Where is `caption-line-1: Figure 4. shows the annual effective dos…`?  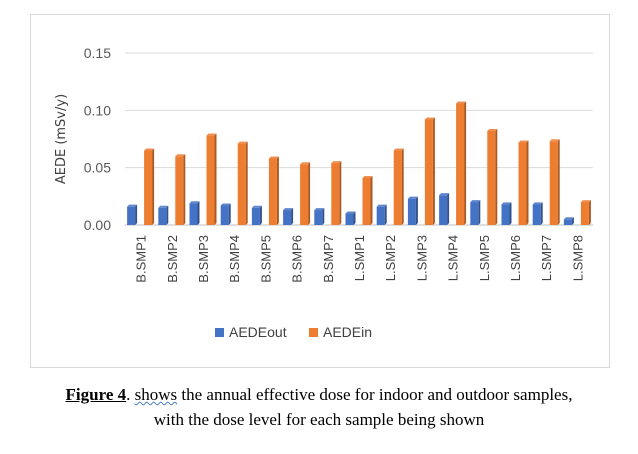
caption-line-1: Figure 4. shows the annual effective dos… is located at coordinates (319, 394).